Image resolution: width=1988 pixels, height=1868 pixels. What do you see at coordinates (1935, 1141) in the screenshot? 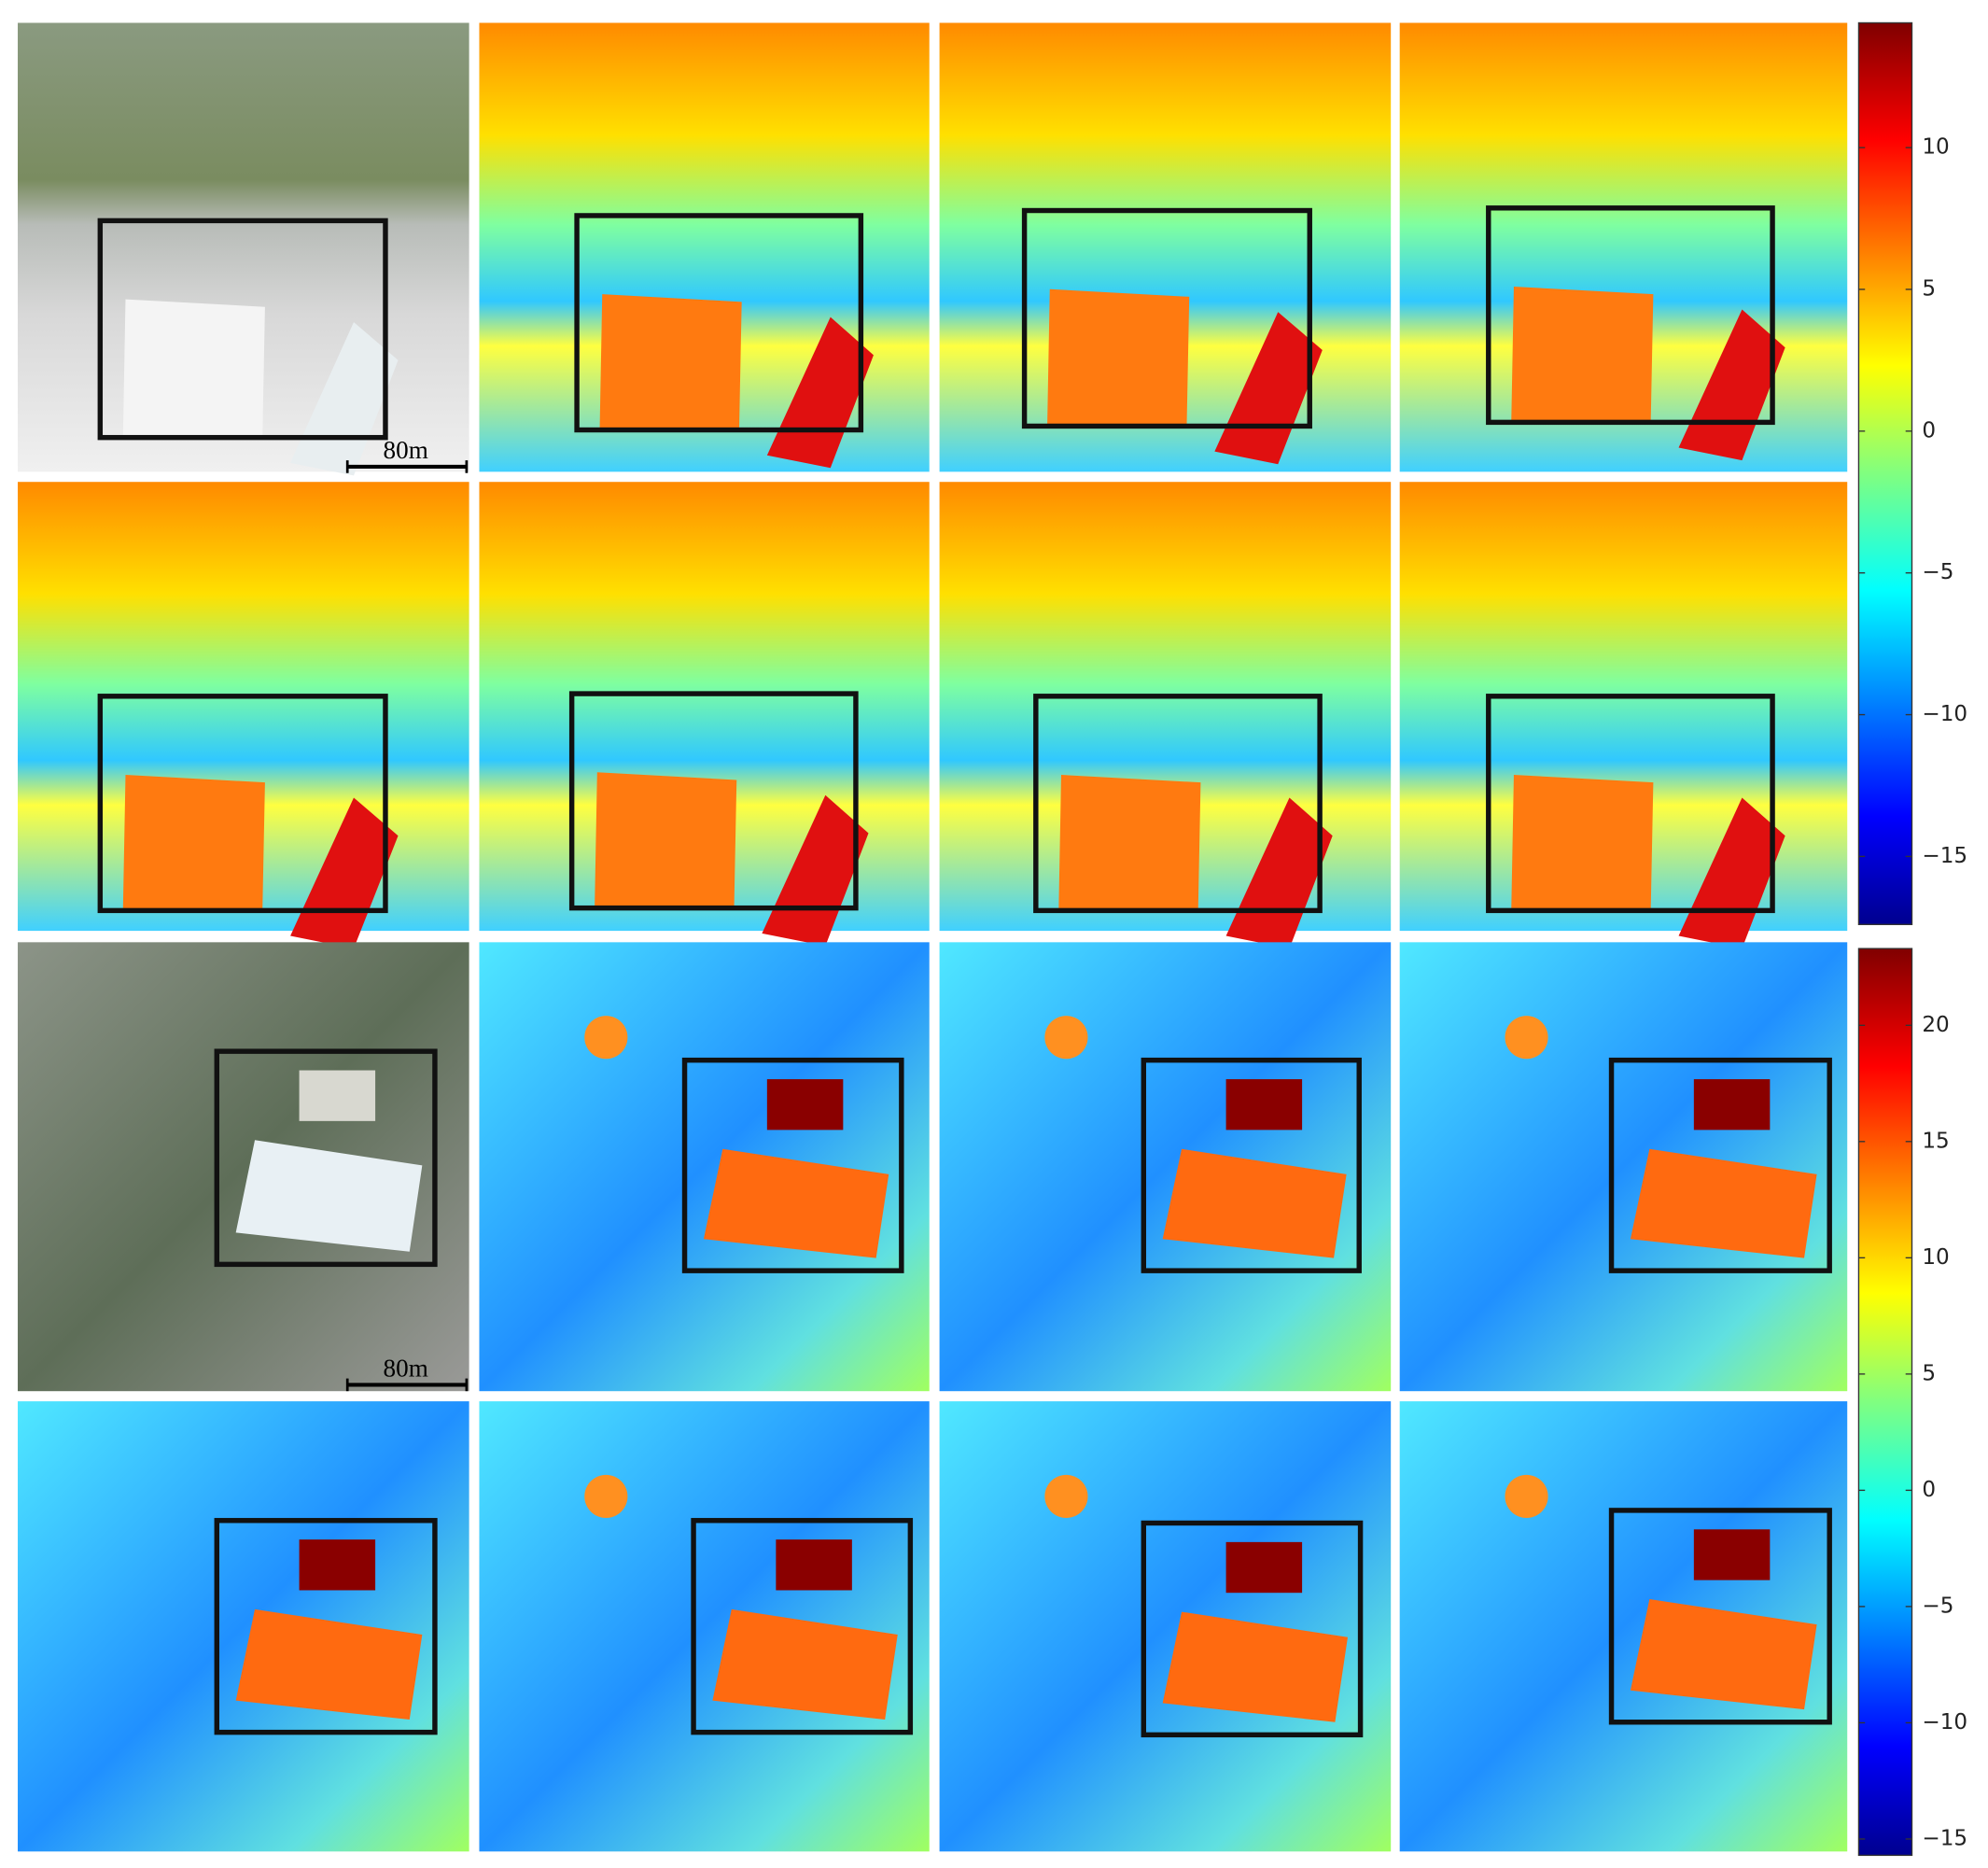
I see `colorbar-tick-label: 15` at bounding box center [1935, 1141].